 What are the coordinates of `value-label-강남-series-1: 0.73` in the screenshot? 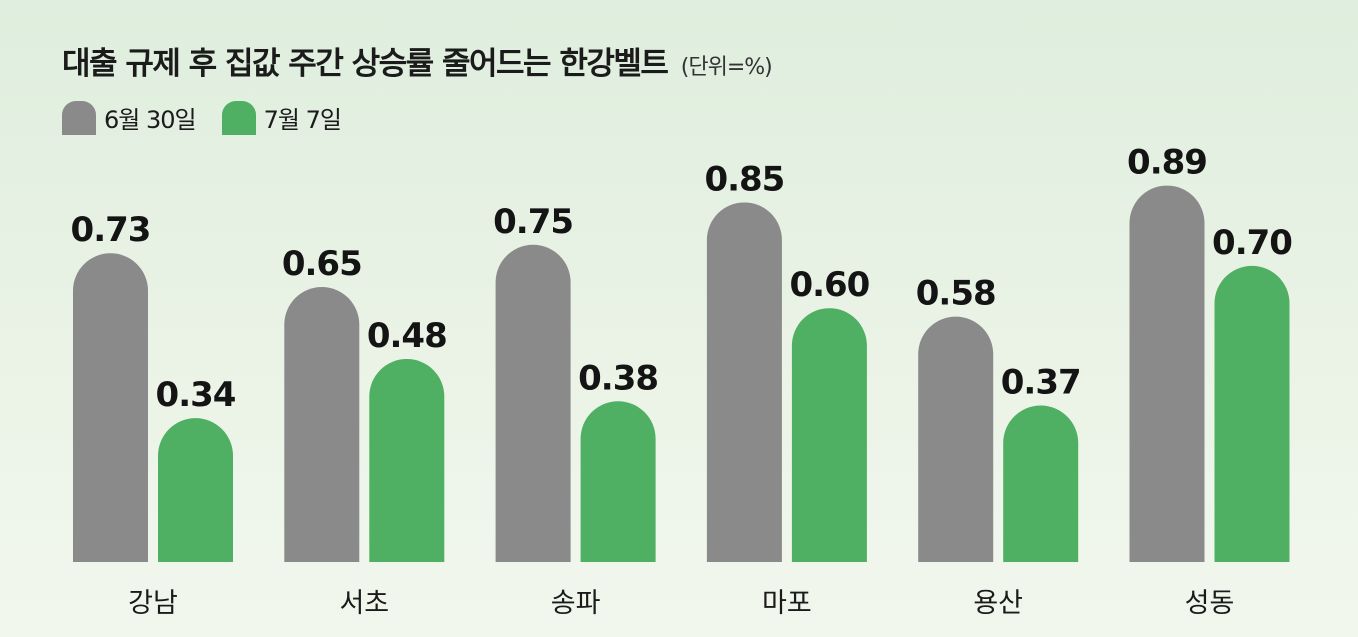 It's located at (111, 230).